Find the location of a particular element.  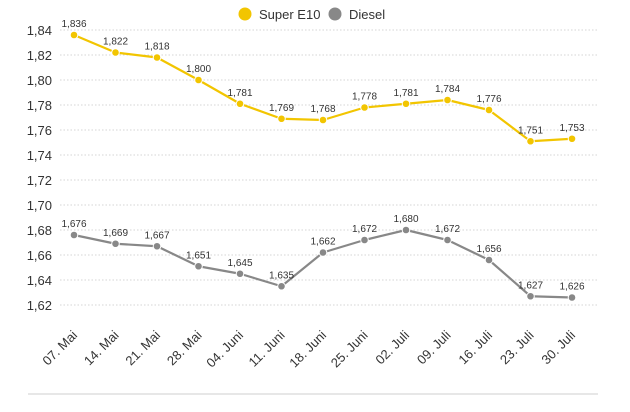

y-tick-label: 1,76 is located at coordinates (39, 130).